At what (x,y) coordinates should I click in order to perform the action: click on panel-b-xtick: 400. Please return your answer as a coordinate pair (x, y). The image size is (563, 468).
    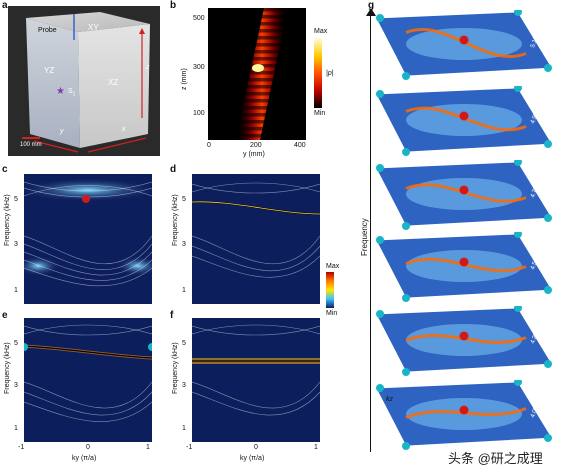
    Looking at the image, I should click on (300, 145).